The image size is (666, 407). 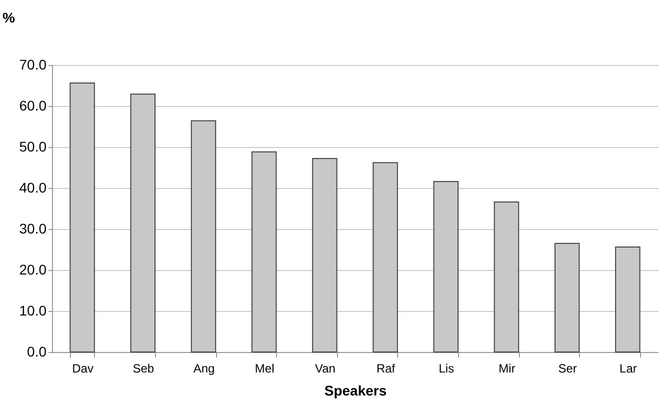 I want to click on y-axis-title: %, so click(x=9, y=18).